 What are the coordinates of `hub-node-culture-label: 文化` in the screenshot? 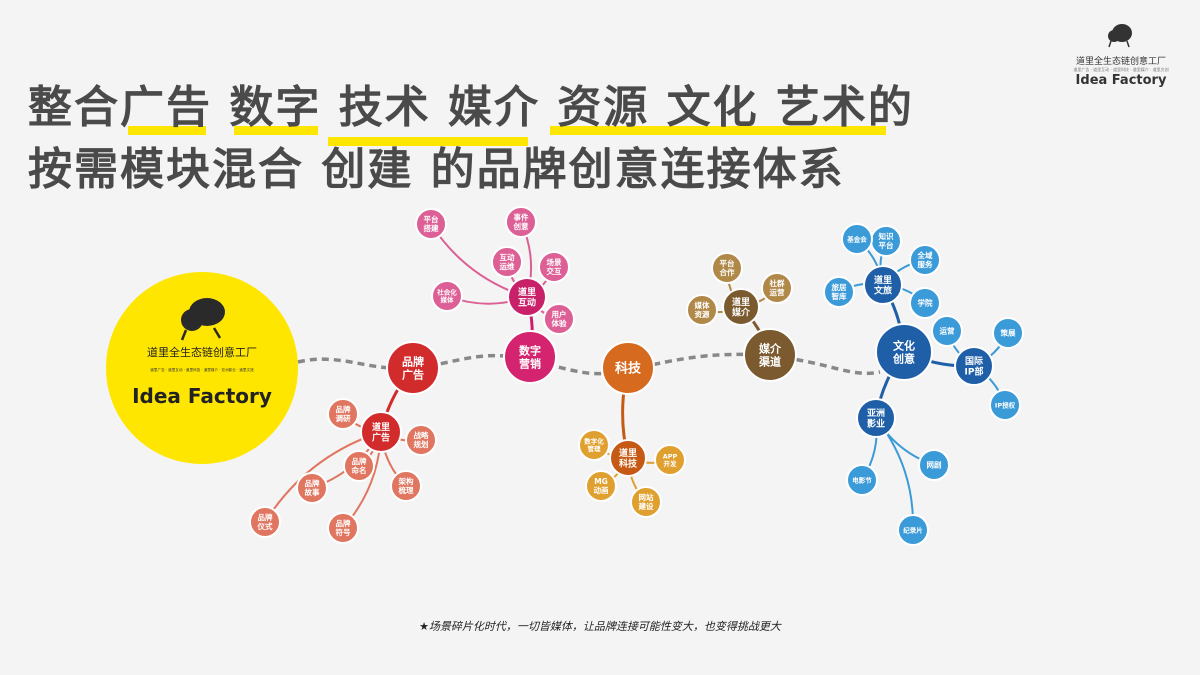 It's located at (904, 345).